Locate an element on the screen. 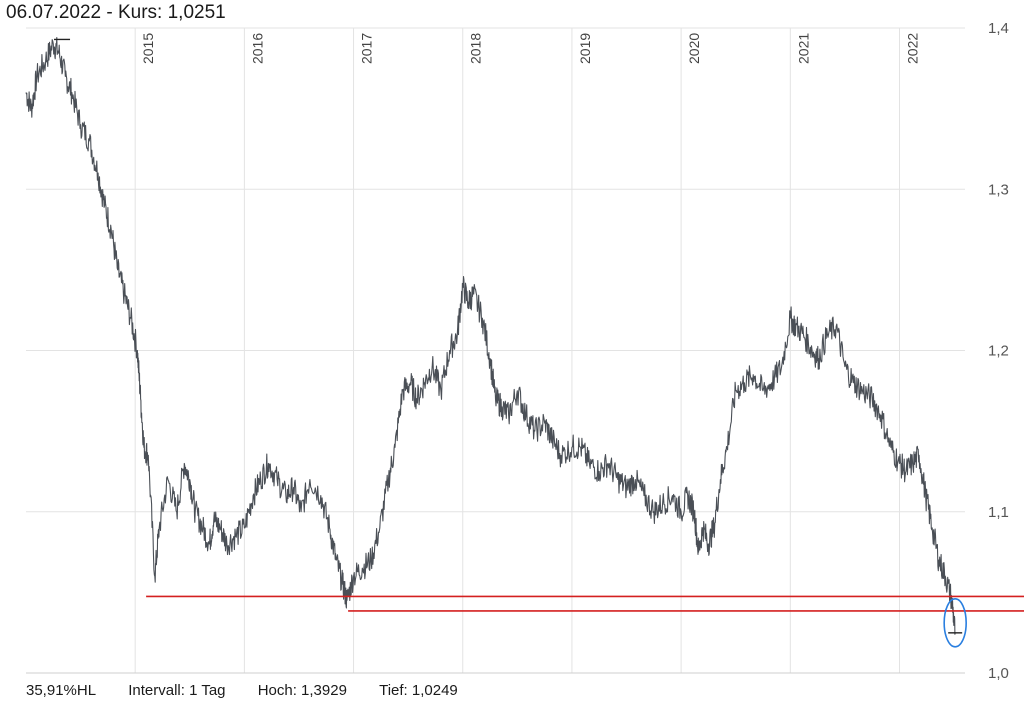 Image resolution: width=1024 pixels, height=708 pixels. footer-high: Hoch: 1,3929 is located at coordinates (302, 690).